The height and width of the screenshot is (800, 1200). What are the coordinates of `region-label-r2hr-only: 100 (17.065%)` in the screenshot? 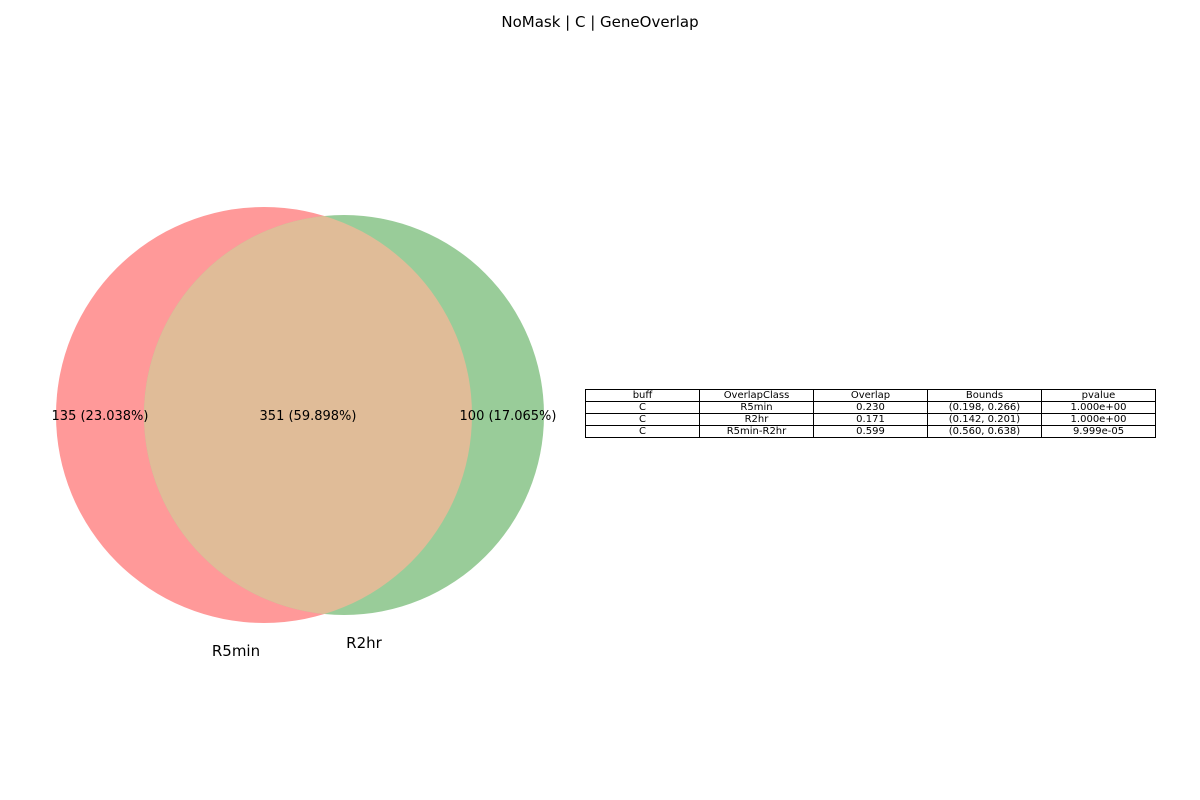 It's located at (508, 416).